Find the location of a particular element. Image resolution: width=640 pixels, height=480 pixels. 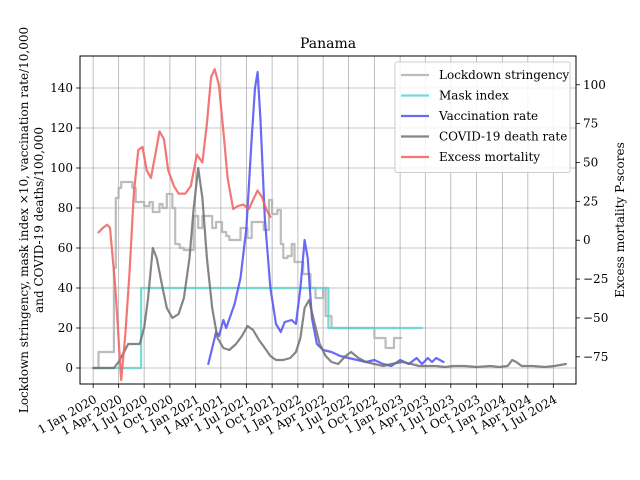

right-tick-label: −50 is located at coordinates (595, 318).